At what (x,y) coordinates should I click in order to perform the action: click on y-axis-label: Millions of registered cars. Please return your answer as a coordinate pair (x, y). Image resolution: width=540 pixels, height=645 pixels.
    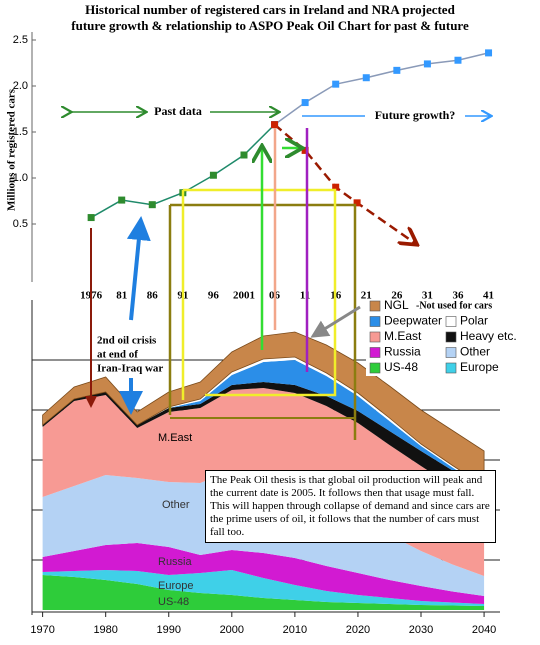
    Looking at the image, I should click on (12, 149).